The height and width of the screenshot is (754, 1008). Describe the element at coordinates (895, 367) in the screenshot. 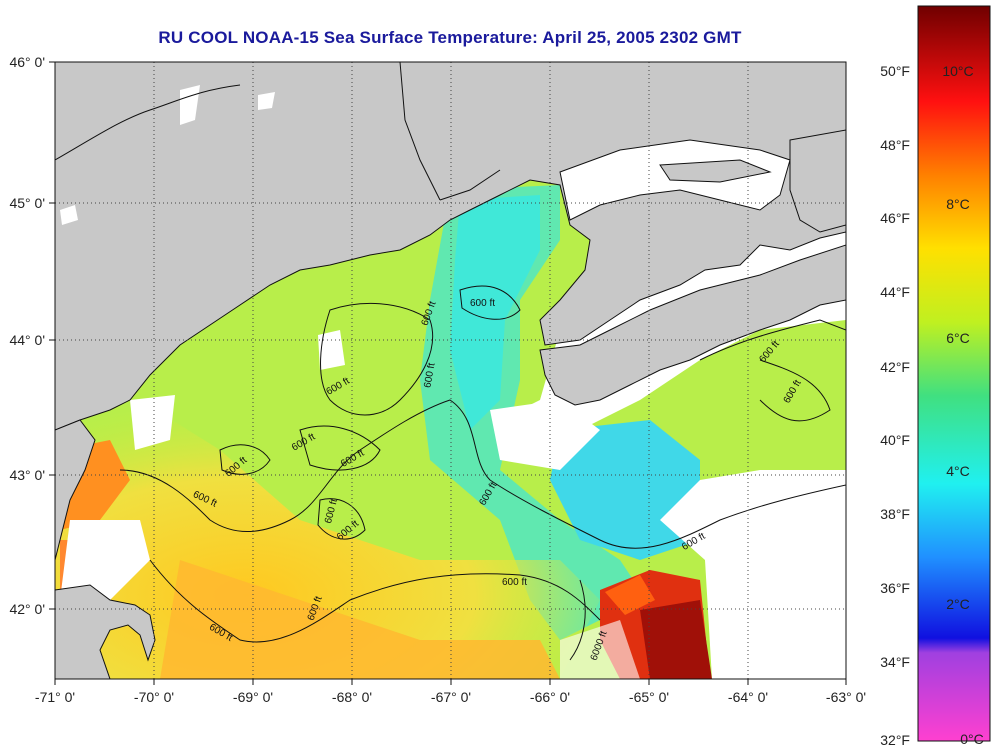

I see `colorbar-f-label: 42°F` at that location.